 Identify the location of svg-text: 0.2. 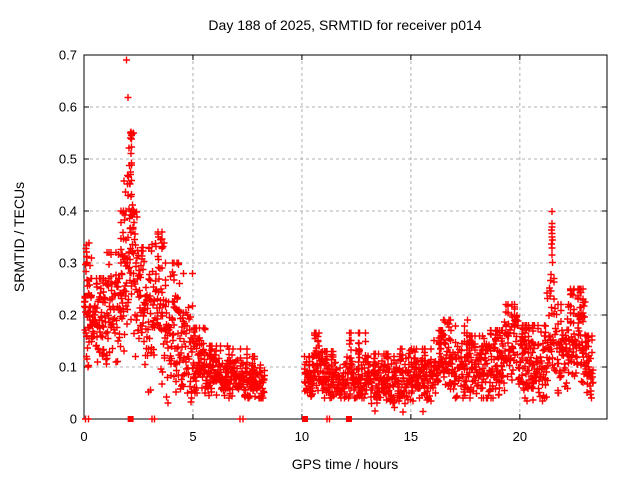
(68, 315).